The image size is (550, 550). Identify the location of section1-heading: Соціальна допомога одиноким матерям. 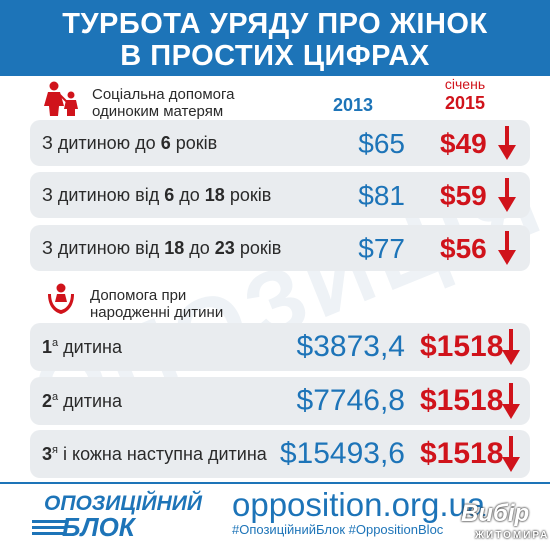
(163, 103).